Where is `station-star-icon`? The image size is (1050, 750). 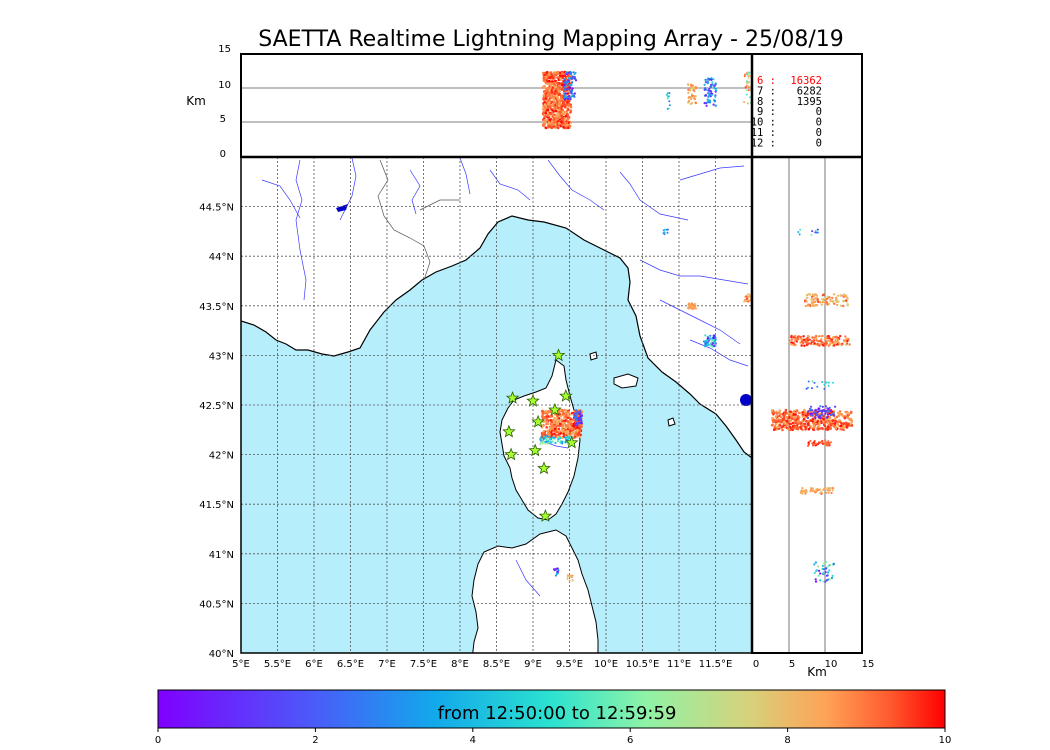 station-star-icon is located at coordinates (558, 355).